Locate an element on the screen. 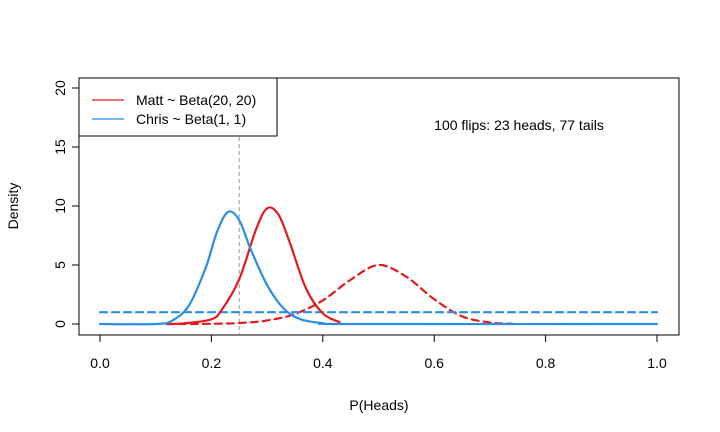 The width and height of the screenshot is (720, 432). prior-curve-matt is located at coordinates (339, 294).